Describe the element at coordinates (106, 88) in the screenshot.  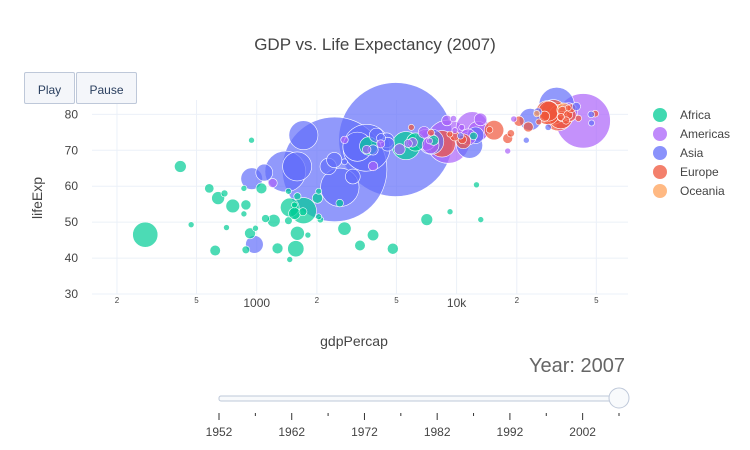
I see `pause-button: Pause` at that location.